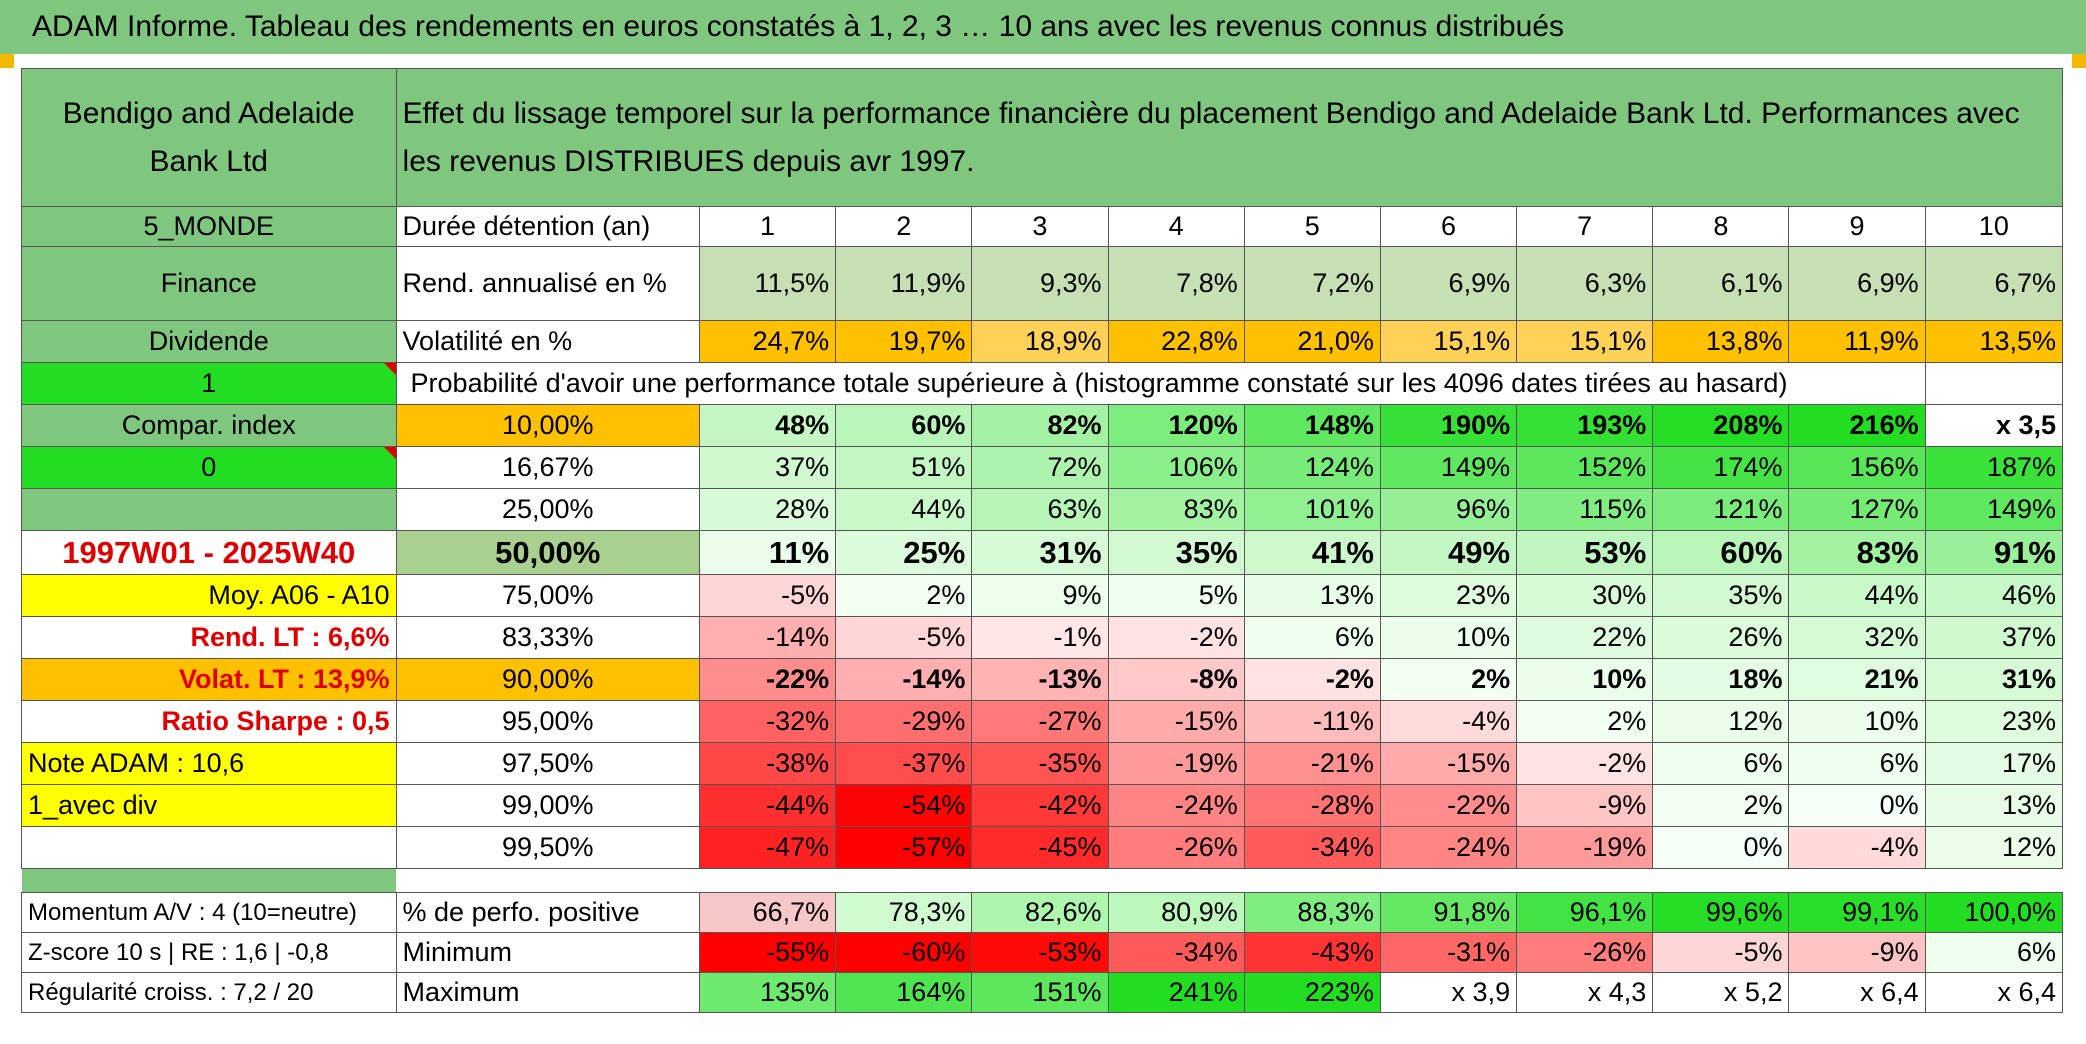 The image size is (2086, 1044). What do you see at coordinates (1176, 912) in the screenshot?
I see `positive-cell: 80,9%` at bounding box center [1176, 912].